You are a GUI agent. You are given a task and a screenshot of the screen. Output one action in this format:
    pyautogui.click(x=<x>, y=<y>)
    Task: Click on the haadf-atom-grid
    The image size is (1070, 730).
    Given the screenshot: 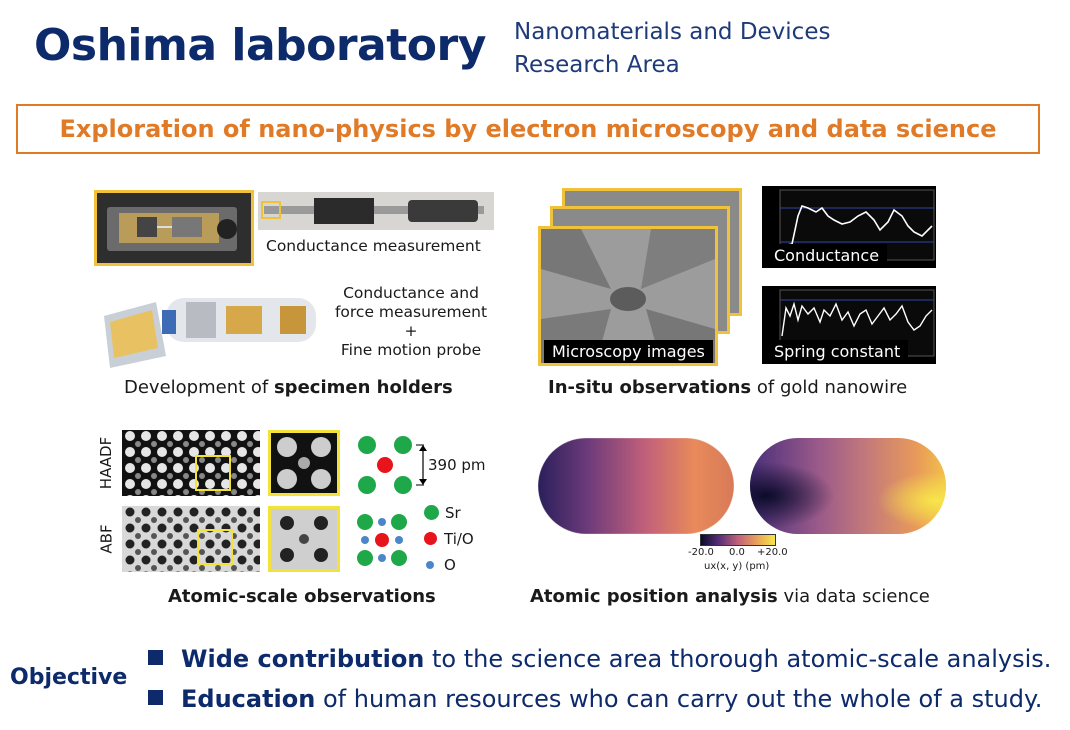 What is the action you would take?
    pyautogui.click(x=197, y=471)
    